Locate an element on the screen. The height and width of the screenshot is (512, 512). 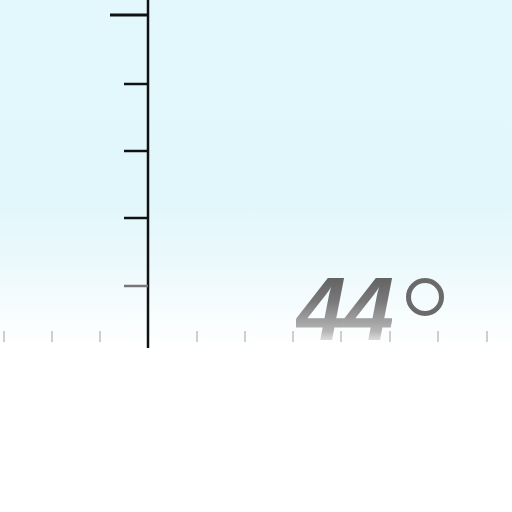
angle-readout: 44 is located at coordinates (344, 310).